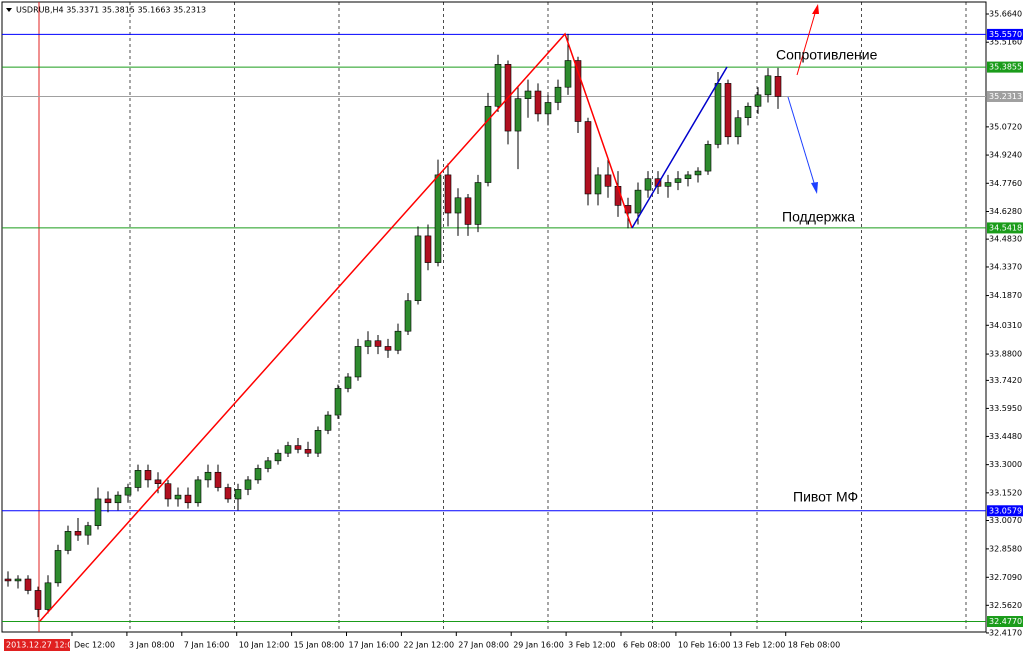 This screenshot has width=1024, height=657. What do you see at coordinates (815, 9) in the screenshot?
I see `arrowhead-up` at bounding box center [815, 9].